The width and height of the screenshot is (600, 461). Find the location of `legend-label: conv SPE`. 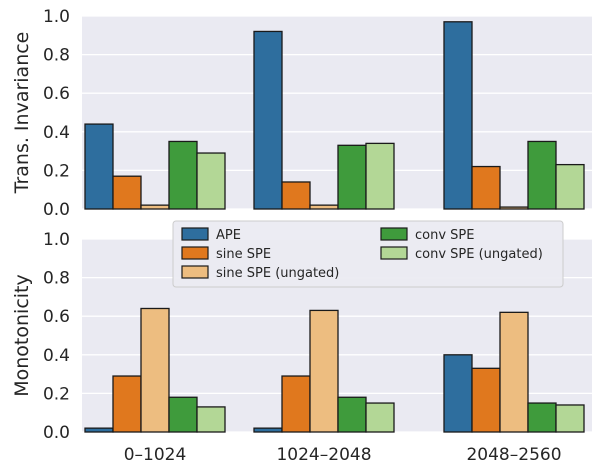

legend-label: conv SPE is located at coordinates (444, 235).